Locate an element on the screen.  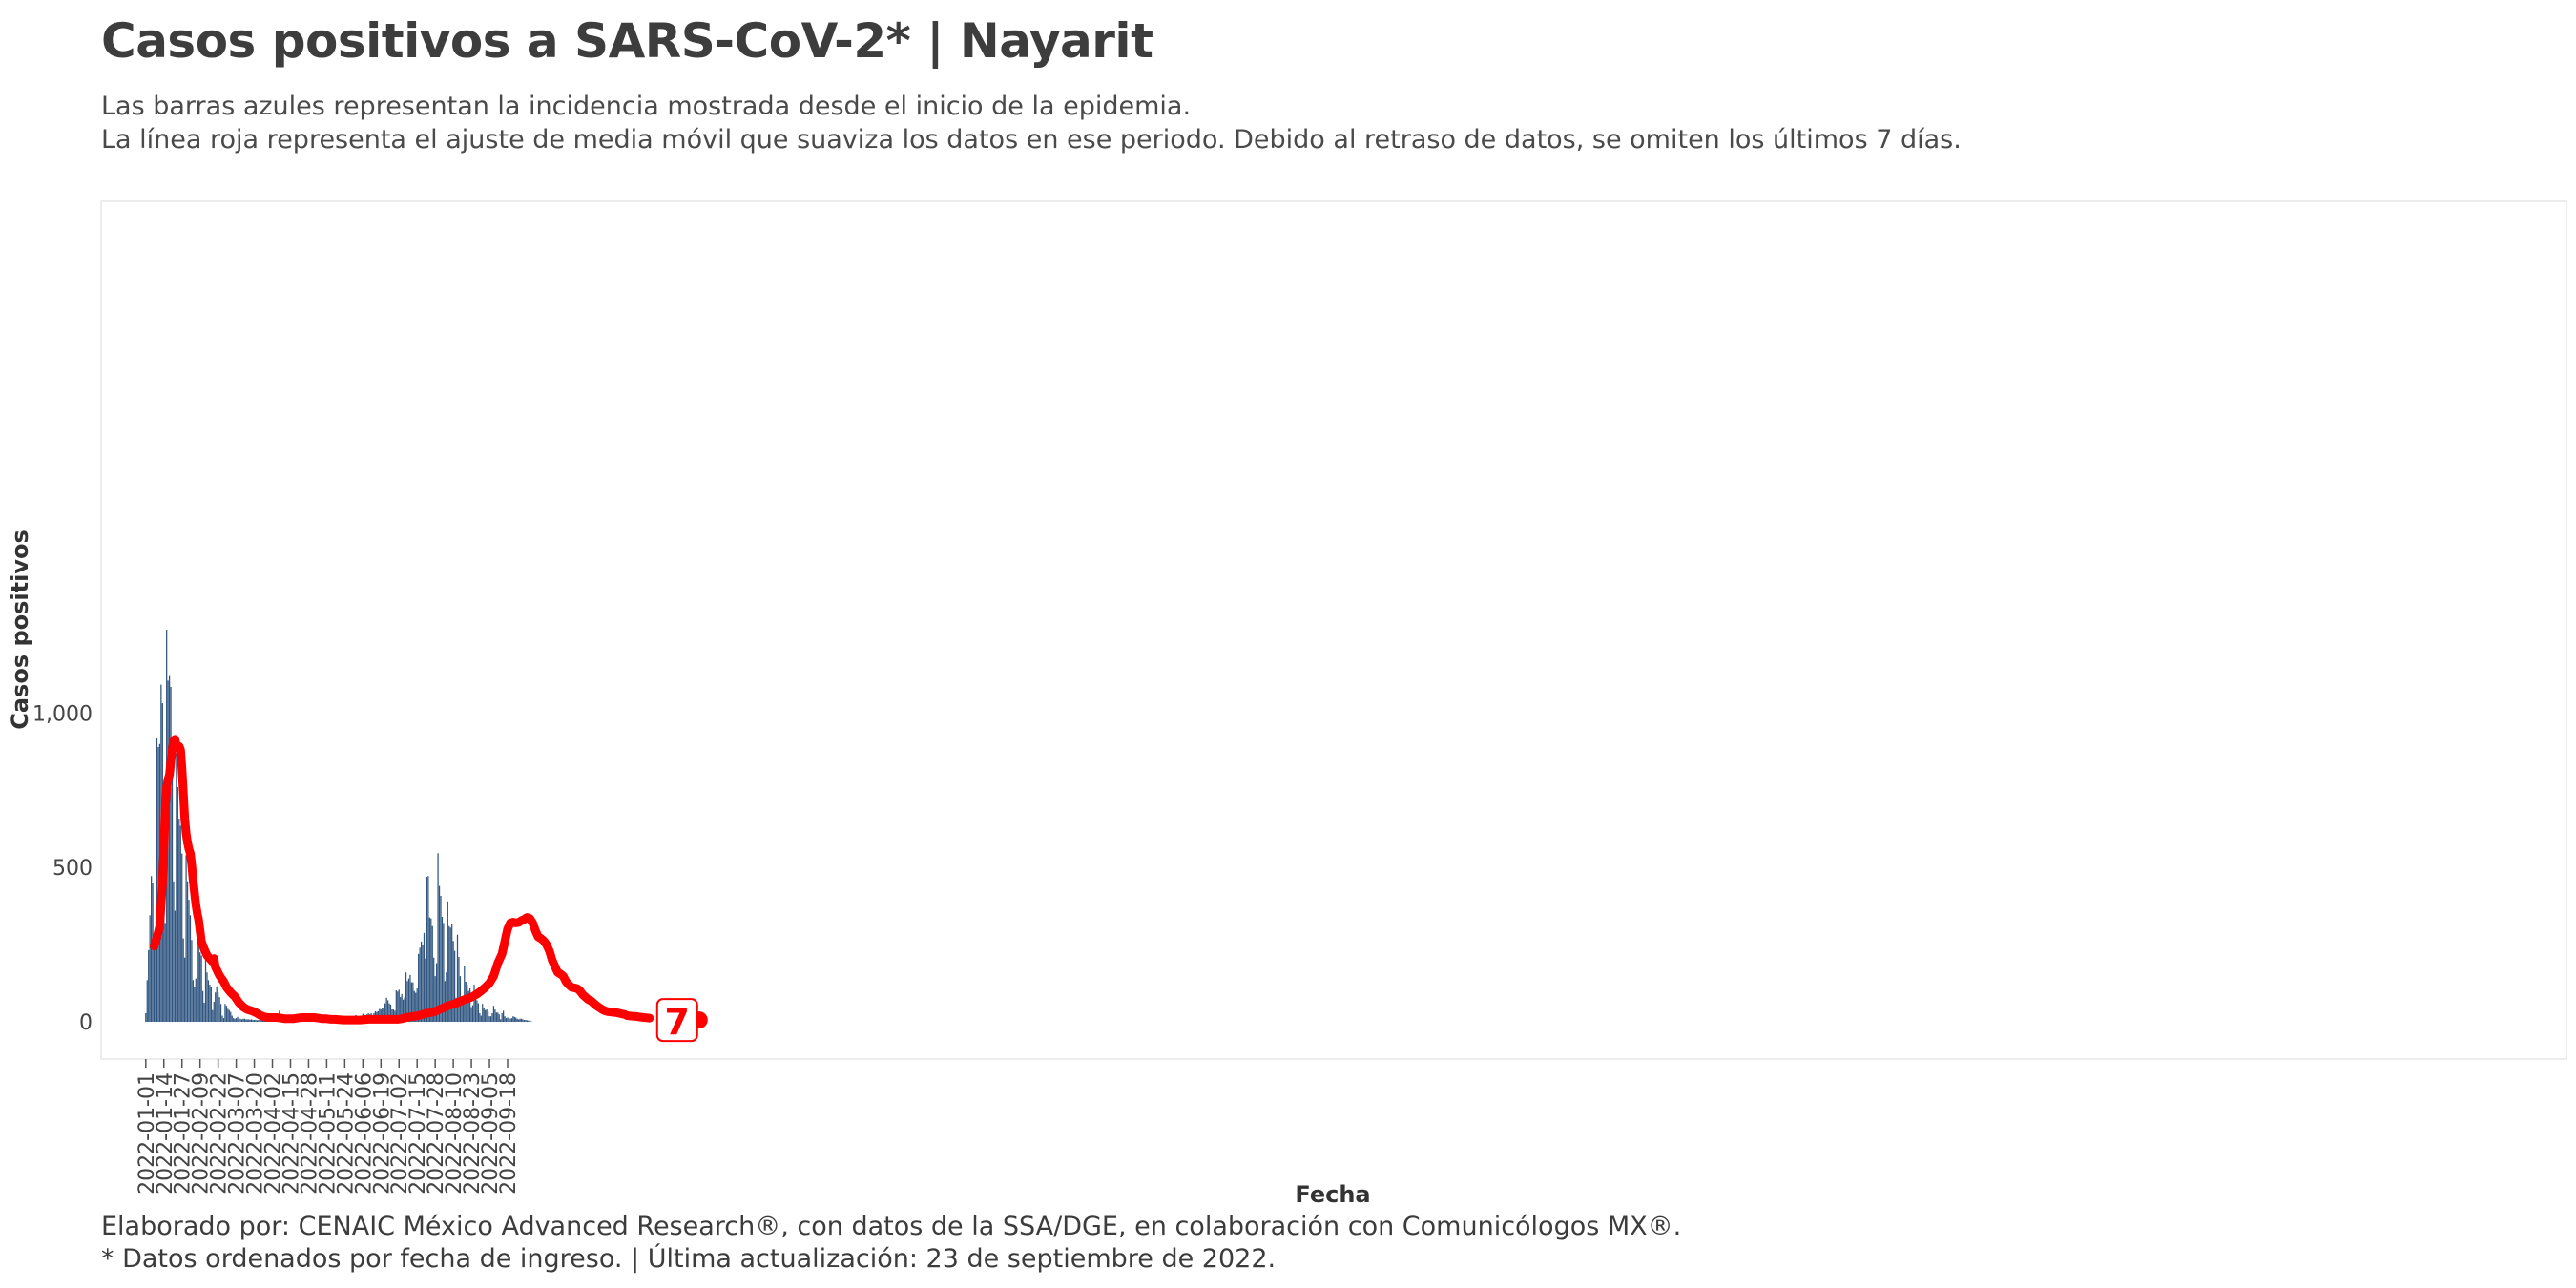
x-tick-label: 2022-09-05 is located at coordinates (491, 1133).